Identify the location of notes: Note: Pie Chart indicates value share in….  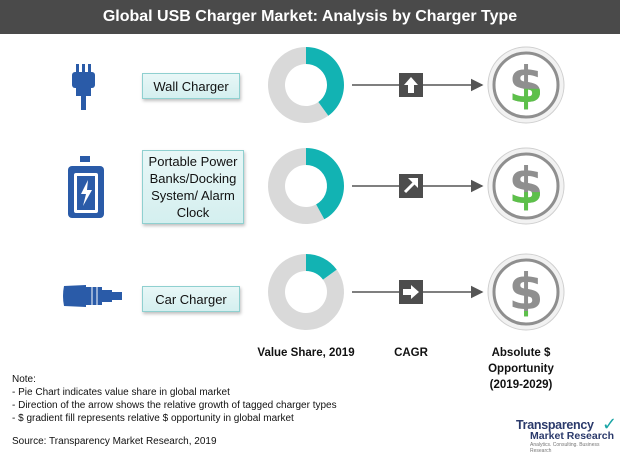
(174, 399).